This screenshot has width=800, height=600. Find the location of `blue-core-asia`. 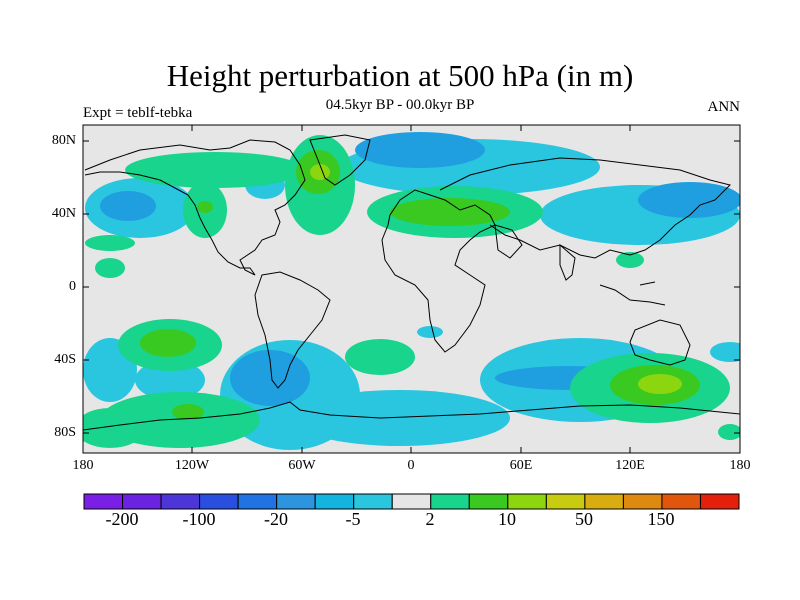

blue-core-asia is located at coordinates (689, 200).